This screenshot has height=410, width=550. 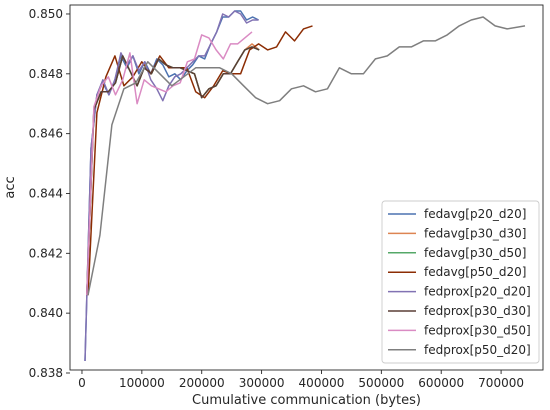 What do you see at coordinates (46, 253) in the screenshot?
I see `y-tick-label: 0.842` at bounding box center [46, 253].